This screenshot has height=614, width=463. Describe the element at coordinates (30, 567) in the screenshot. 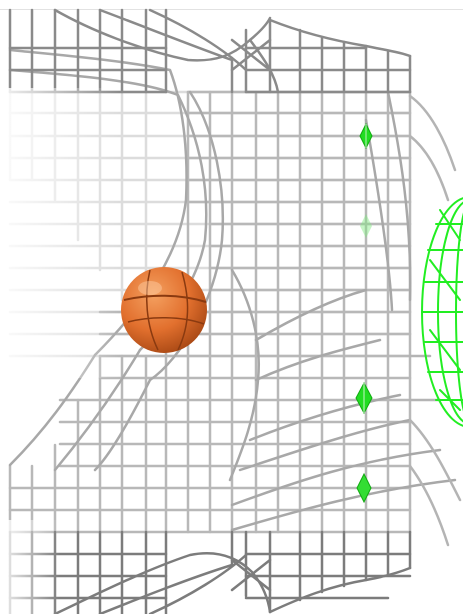

I see `fog-overlay-bottom` at that location.